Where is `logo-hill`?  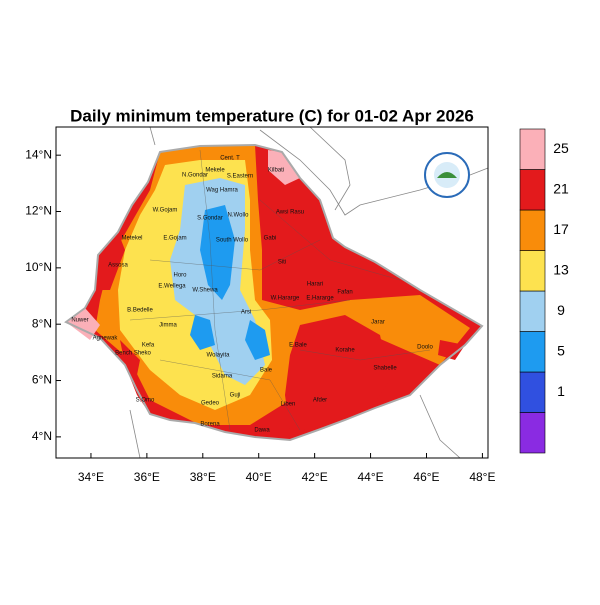 logo-hill is located at coordinates (447, 175).